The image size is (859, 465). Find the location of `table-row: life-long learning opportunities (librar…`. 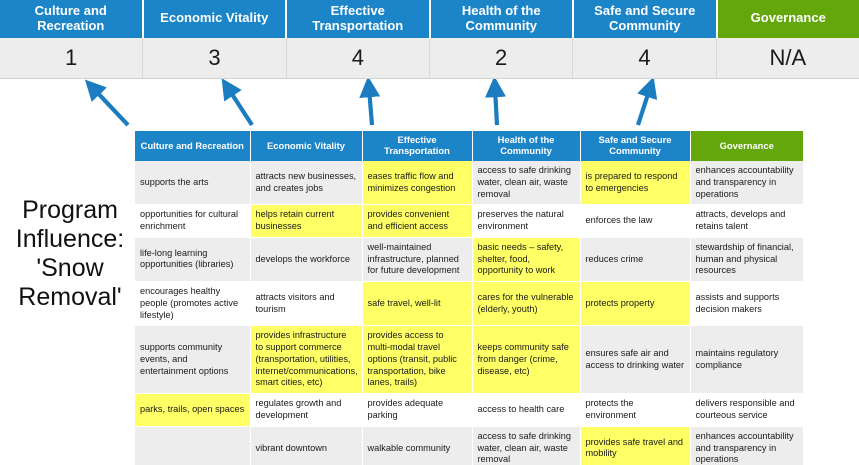

table-row: life-long learning opportunities (librar… is located at coordinates (469, 260).